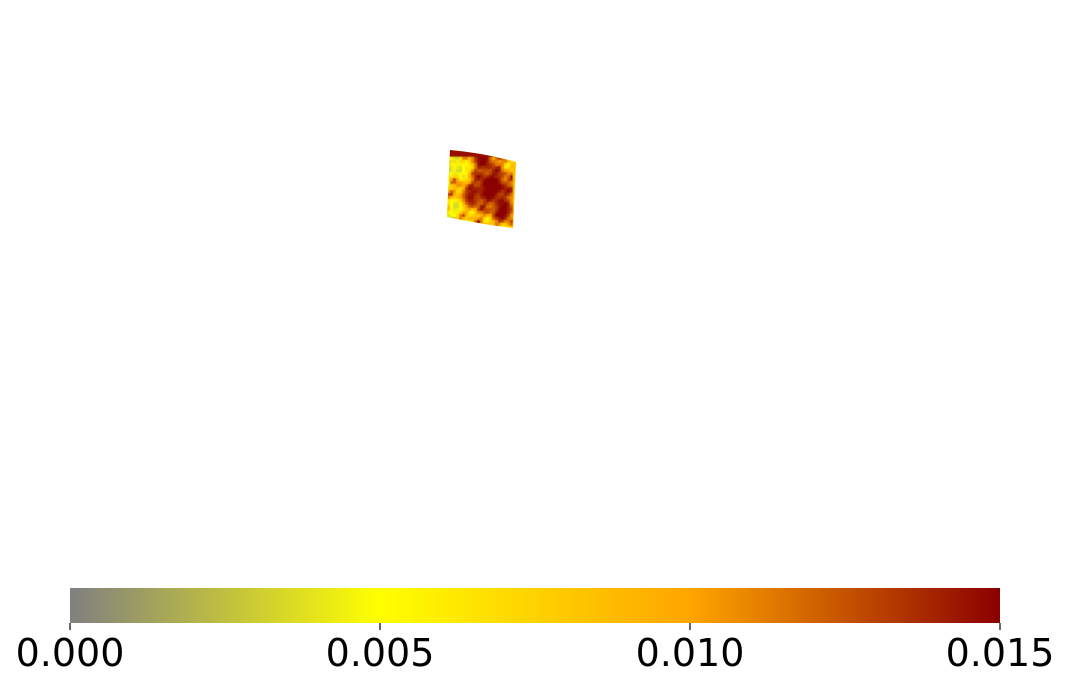 This screenshot has width=1069, height=684. Describe the element at coordinates (535, 605) in the screenshot. I see `colorbar-bar` at that location.